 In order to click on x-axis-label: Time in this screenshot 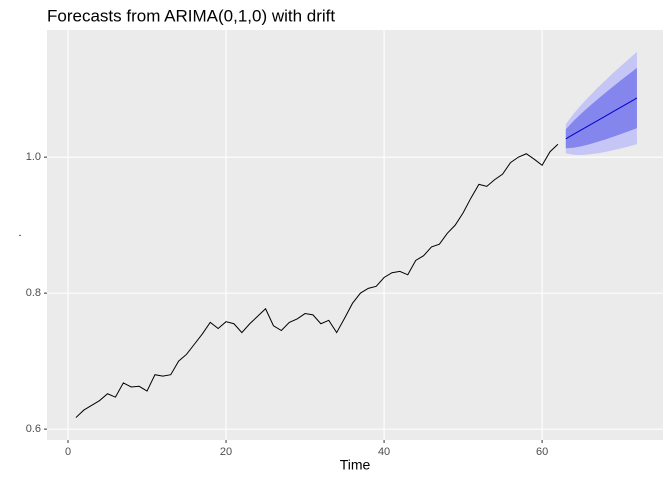, I will do `click(355, 465)`.